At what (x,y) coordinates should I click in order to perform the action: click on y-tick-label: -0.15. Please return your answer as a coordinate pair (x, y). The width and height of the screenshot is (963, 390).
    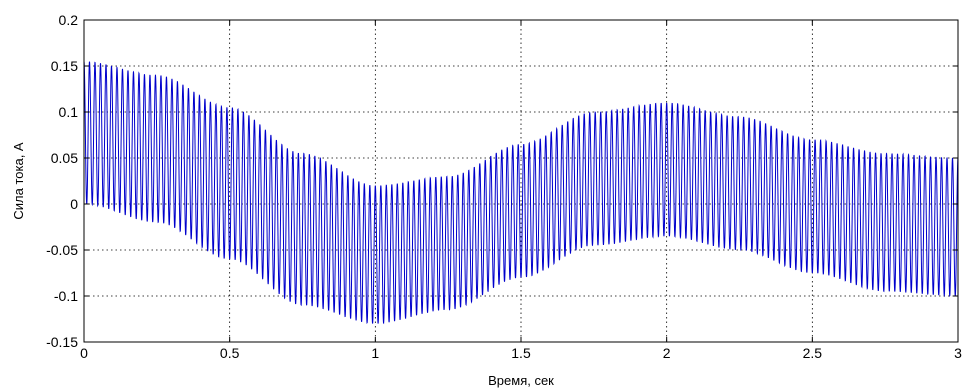
    Looking at the image, I should click on (62, 342).